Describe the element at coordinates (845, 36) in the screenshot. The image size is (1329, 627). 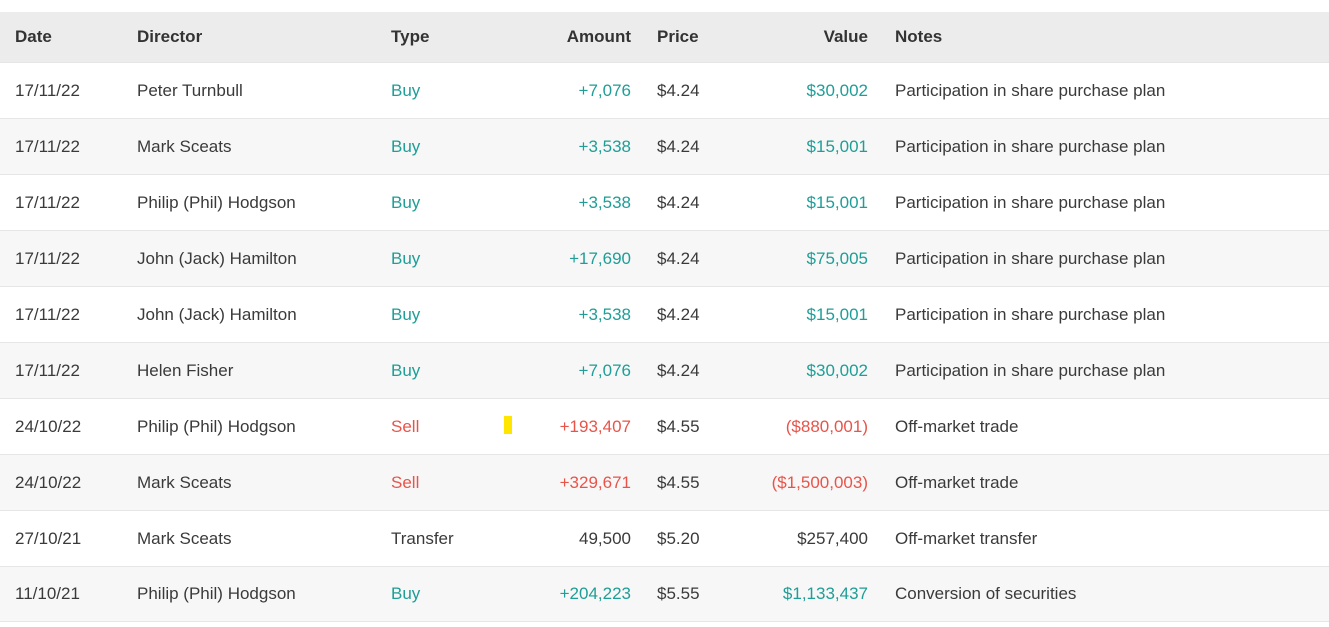
I see `column-header-value: Value` at that location.